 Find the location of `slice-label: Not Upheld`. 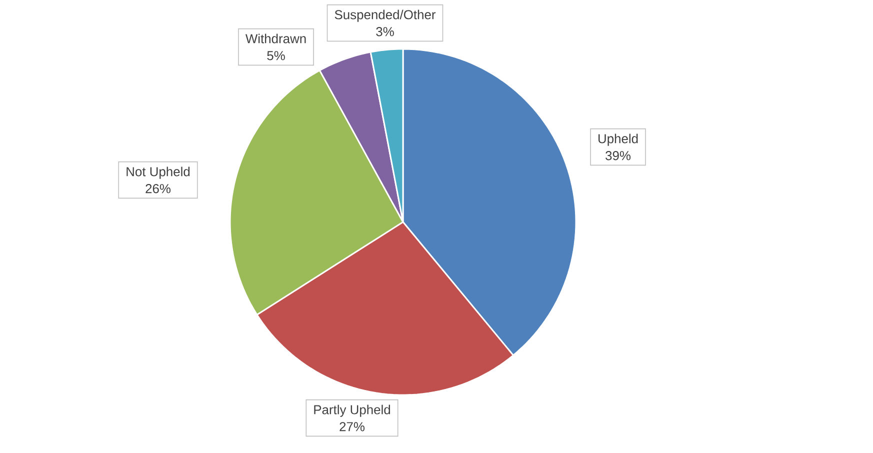

slice-label: Not Upheld is located at coordinates (158, 172).